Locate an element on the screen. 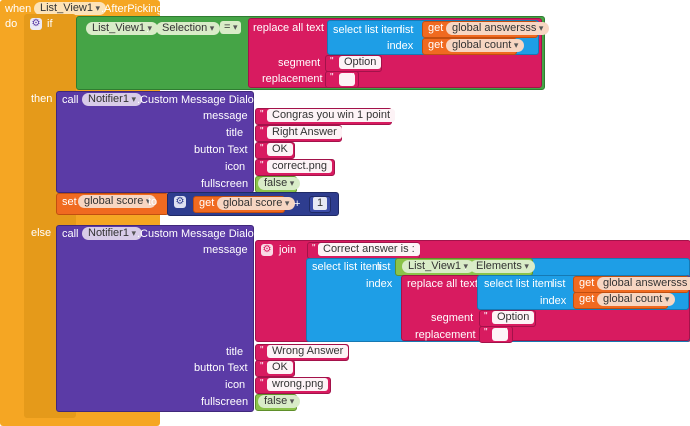 The height and width of the screenshot is (426, 690). event-name-label: .AfterPicking is located at coordinates (132, 9).